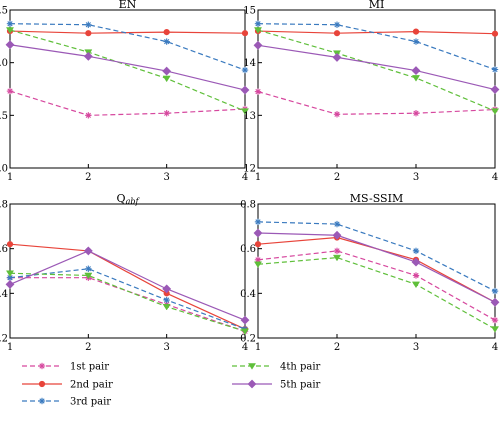 This screenshot has height=431, width=500. Describe the element at coordinates (65, 367) in the screenshot. I see `legend-entry: 1st pair` at that location.